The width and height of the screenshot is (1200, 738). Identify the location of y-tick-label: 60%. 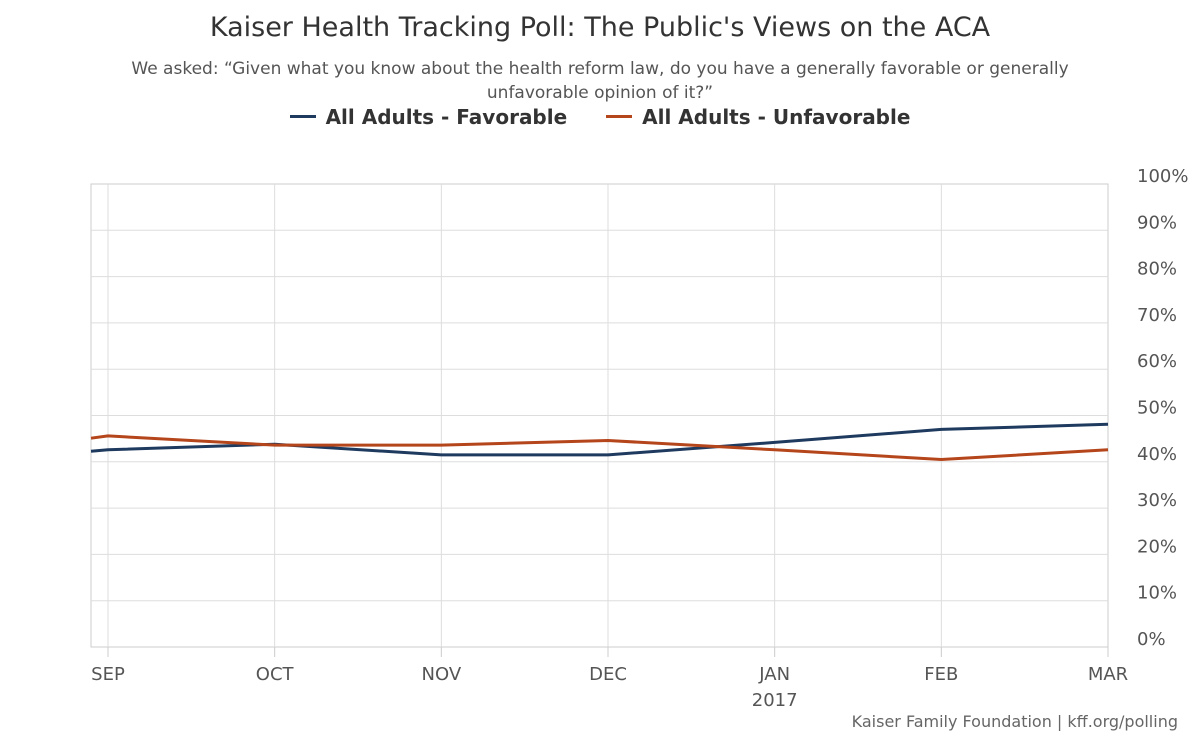
(1157, 361).